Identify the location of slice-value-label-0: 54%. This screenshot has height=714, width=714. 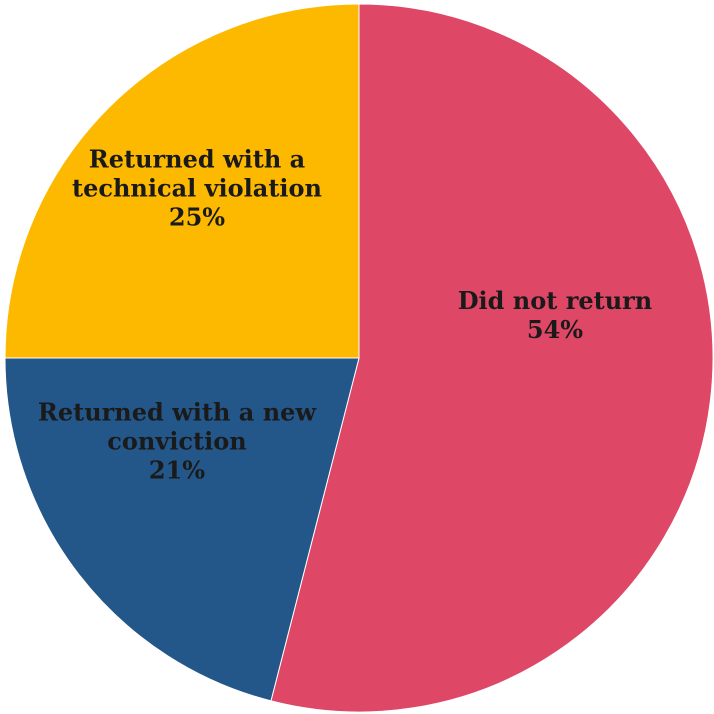
(555, 329).